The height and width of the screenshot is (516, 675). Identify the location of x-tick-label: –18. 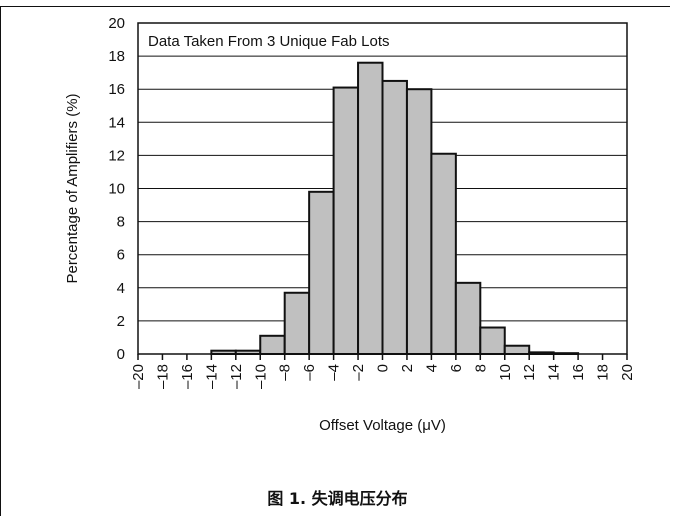
(162, 376).